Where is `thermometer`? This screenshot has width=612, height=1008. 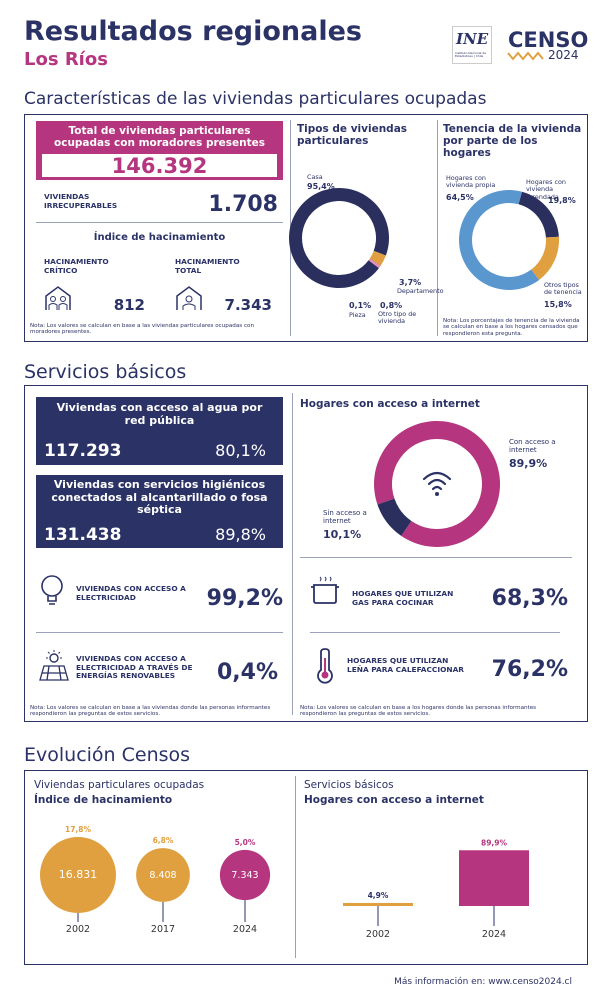 thermometer is located at coordinates (325, 666).